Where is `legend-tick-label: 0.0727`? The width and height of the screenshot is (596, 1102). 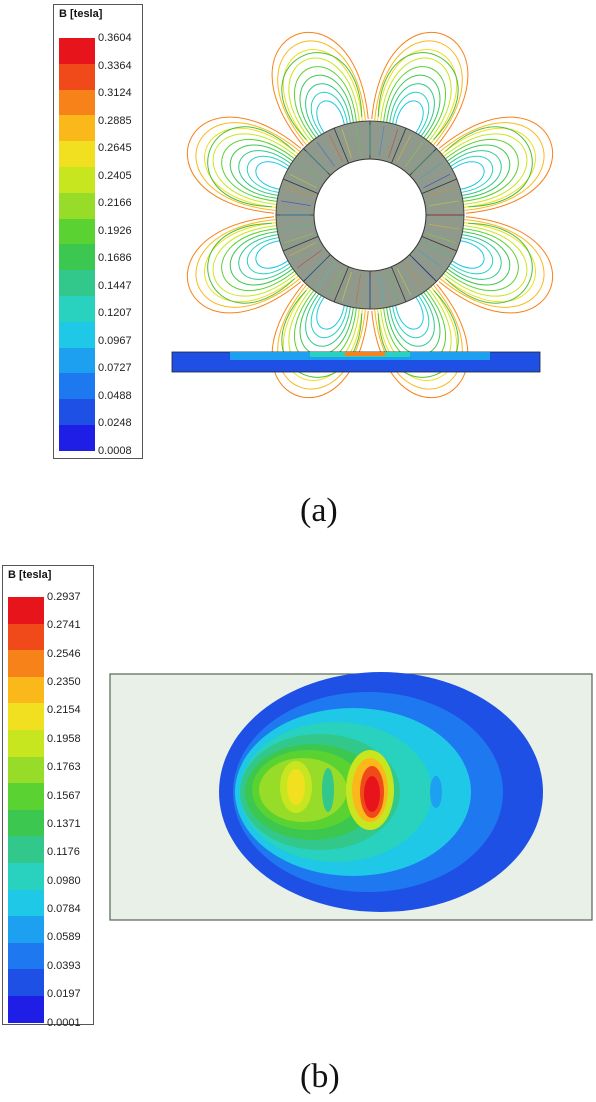
legend-tick-label: 0.0727 is located at coordinates (115, 368).